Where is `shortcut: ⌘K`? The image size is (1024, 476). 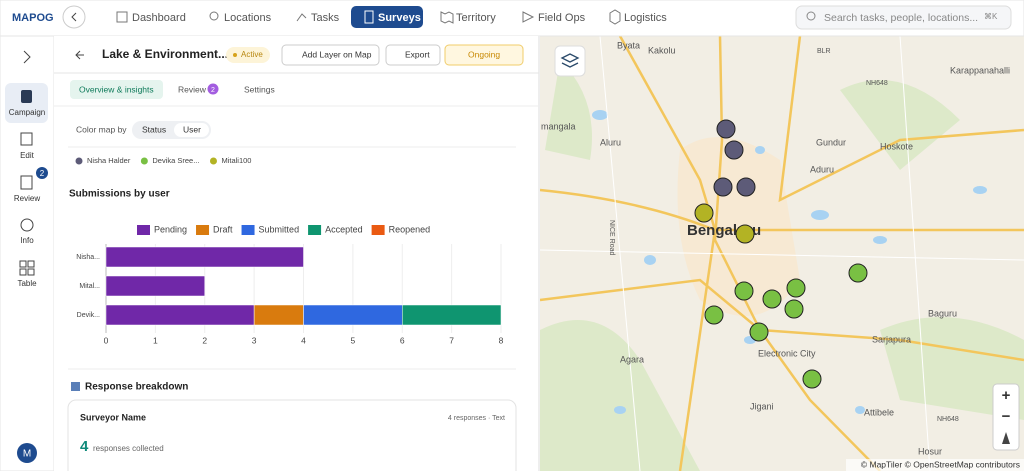
shortcut: ⌘K is located at coordinates (991, 16).